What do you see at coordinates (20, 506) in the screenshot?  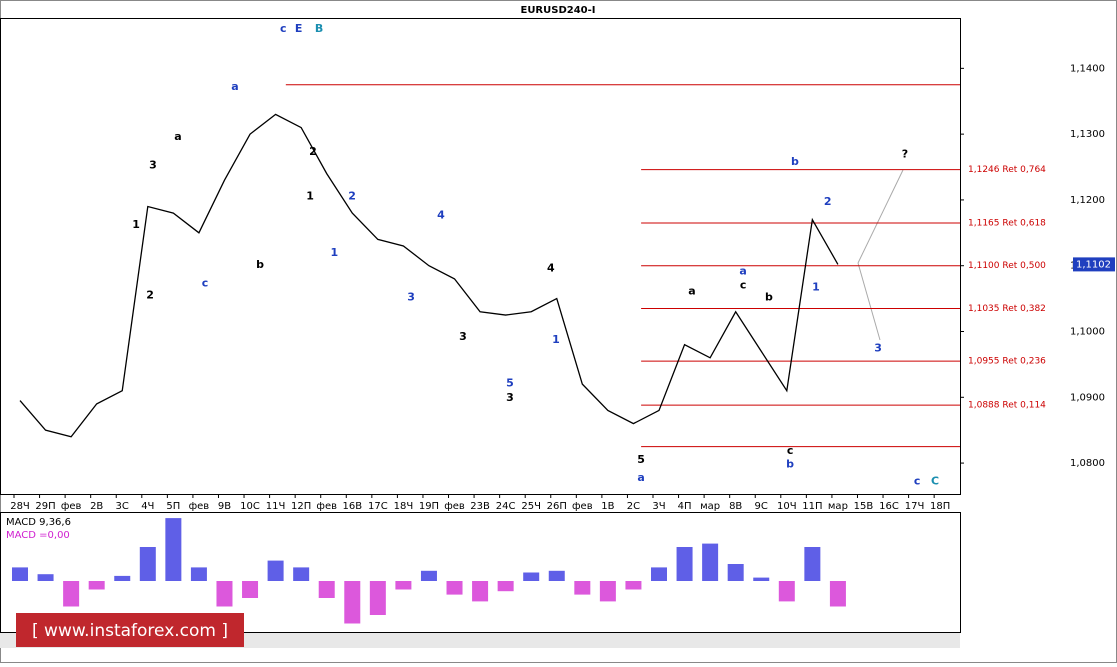 I see `x-tick-label: 28Ч` at bounding box center [20, 506].